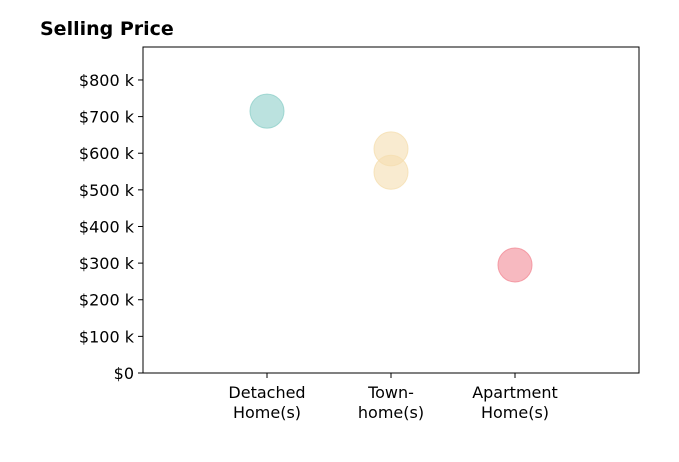 The height and width of the screenshot is (462, 679). Describe the element at coordinates (107, 263) in the screenshot. I see `y-tick-label: $300 k` at that location.